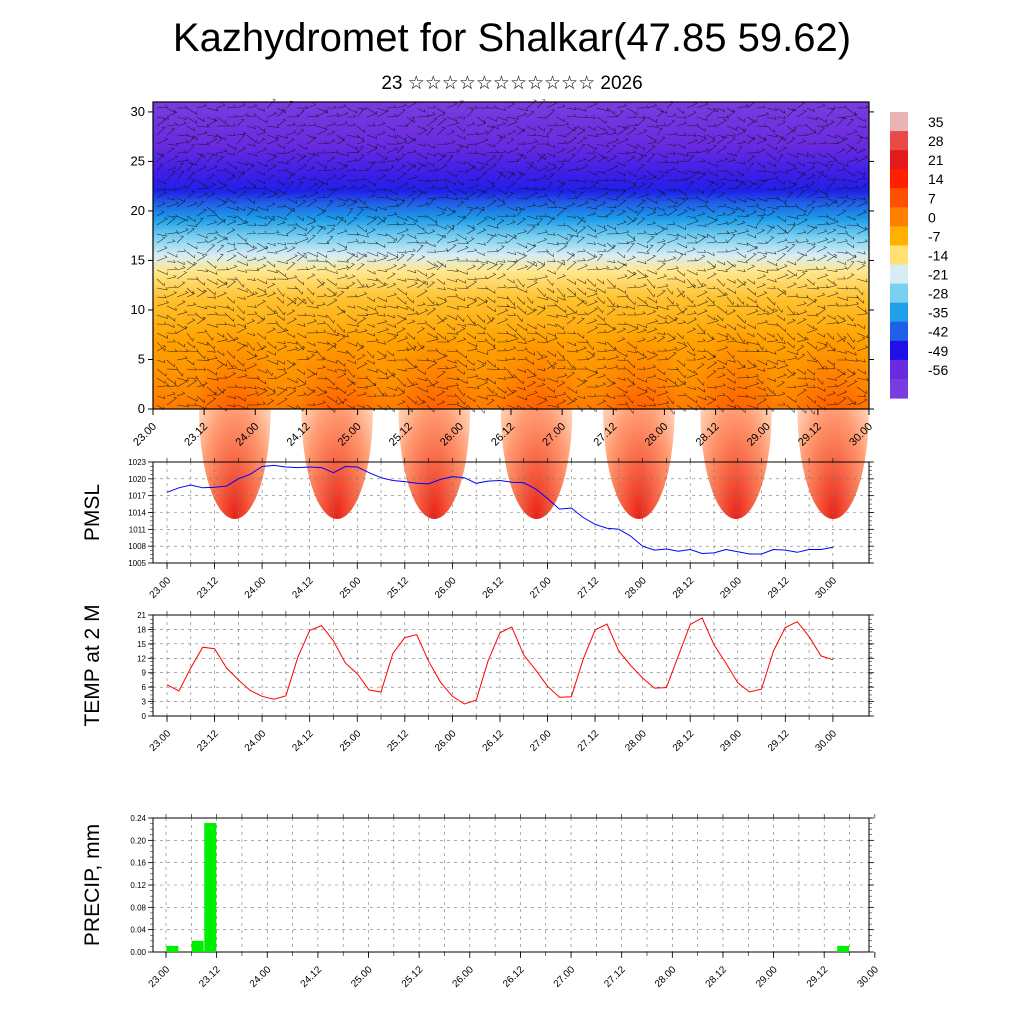 The image size is (1024, 1024). I want to click on temp2m-y-title: TEMP at 2 M, so click(92, 665).